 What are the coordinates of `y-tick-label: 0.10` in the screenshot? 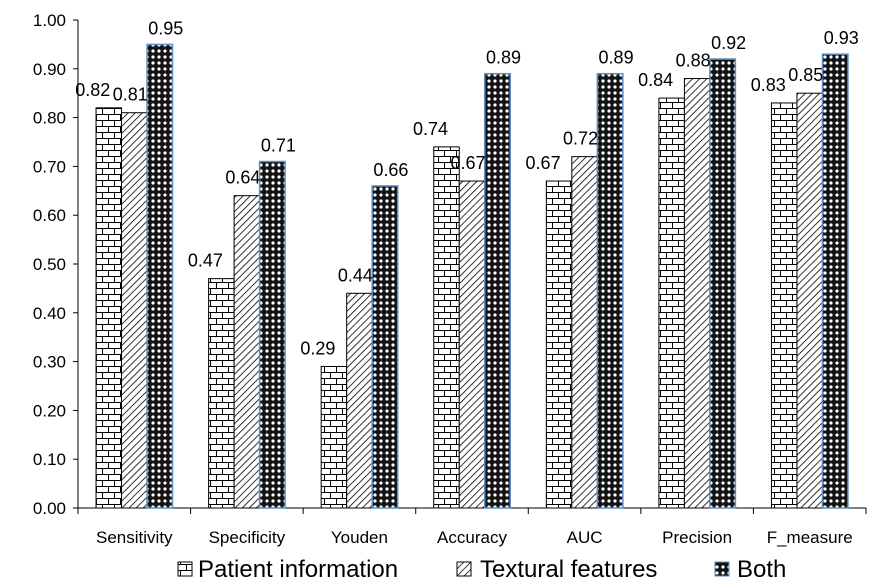 It's located at (49, 459).